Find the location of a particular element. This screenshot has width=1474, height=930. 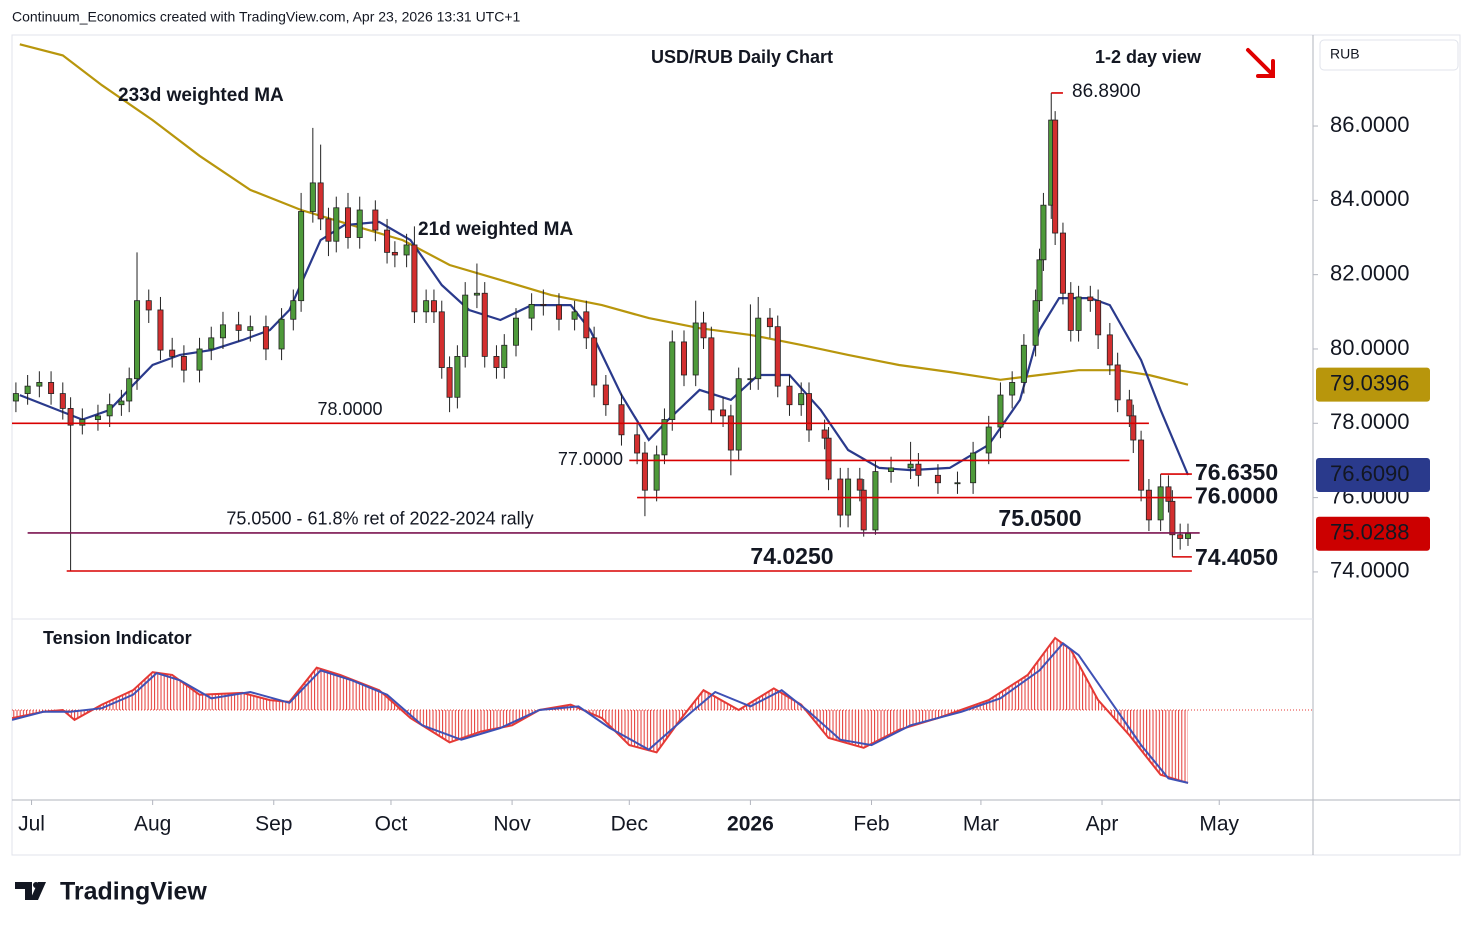

last-value-tag is located at coordinates (1373, 474).